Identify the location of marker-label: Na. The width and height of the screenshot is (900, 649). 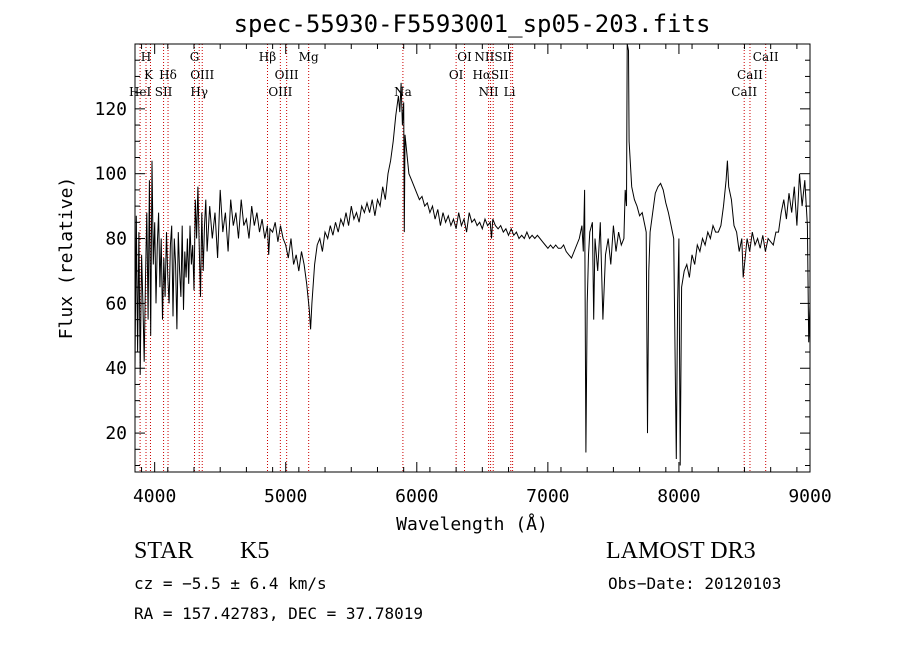
(403, 92).